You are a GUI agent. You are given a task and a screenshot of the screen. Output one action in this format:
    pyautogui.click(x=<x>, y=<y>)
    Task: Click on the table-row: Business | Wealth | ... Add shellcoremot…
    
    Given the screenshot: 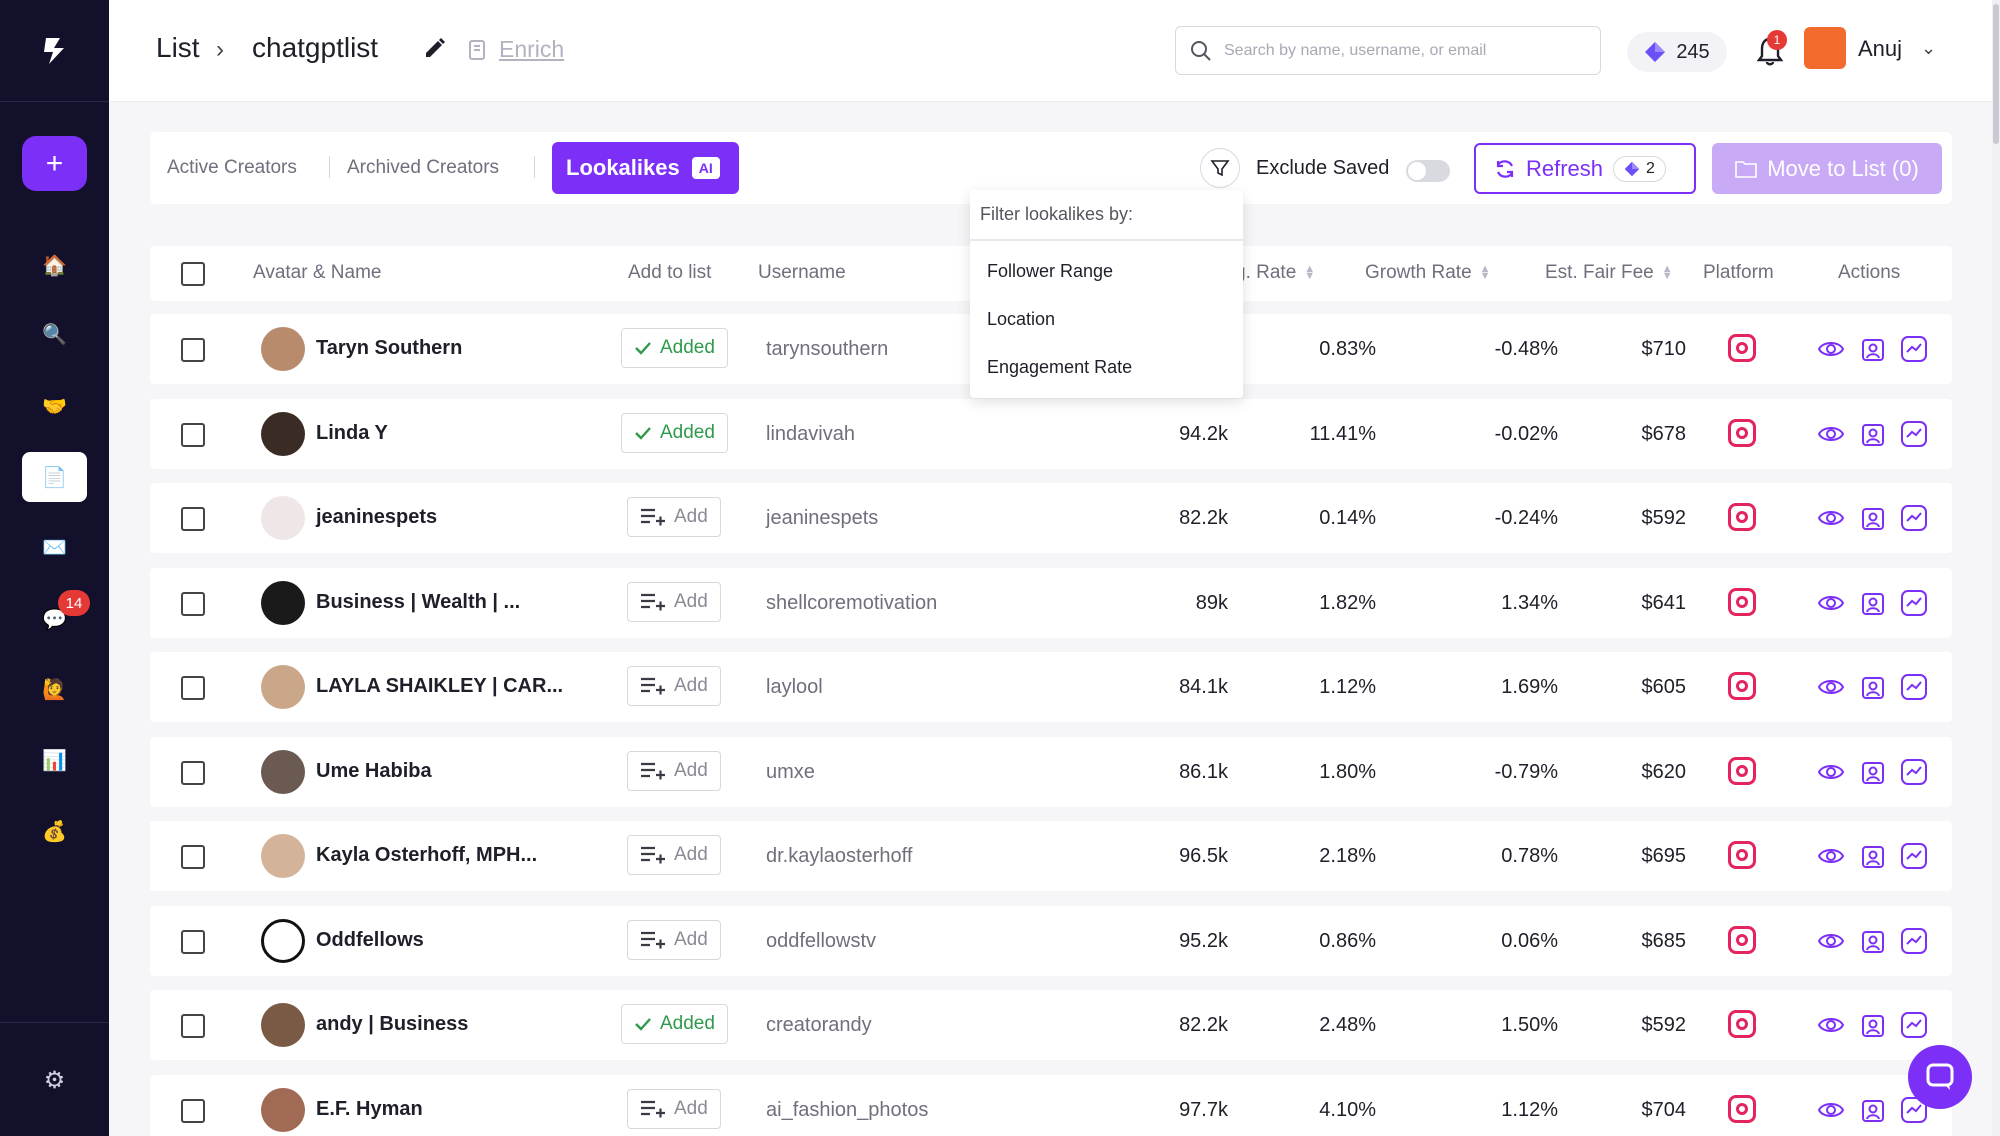 What is the action you would take?
    pyautogui.click(x=1051, y=603)
    